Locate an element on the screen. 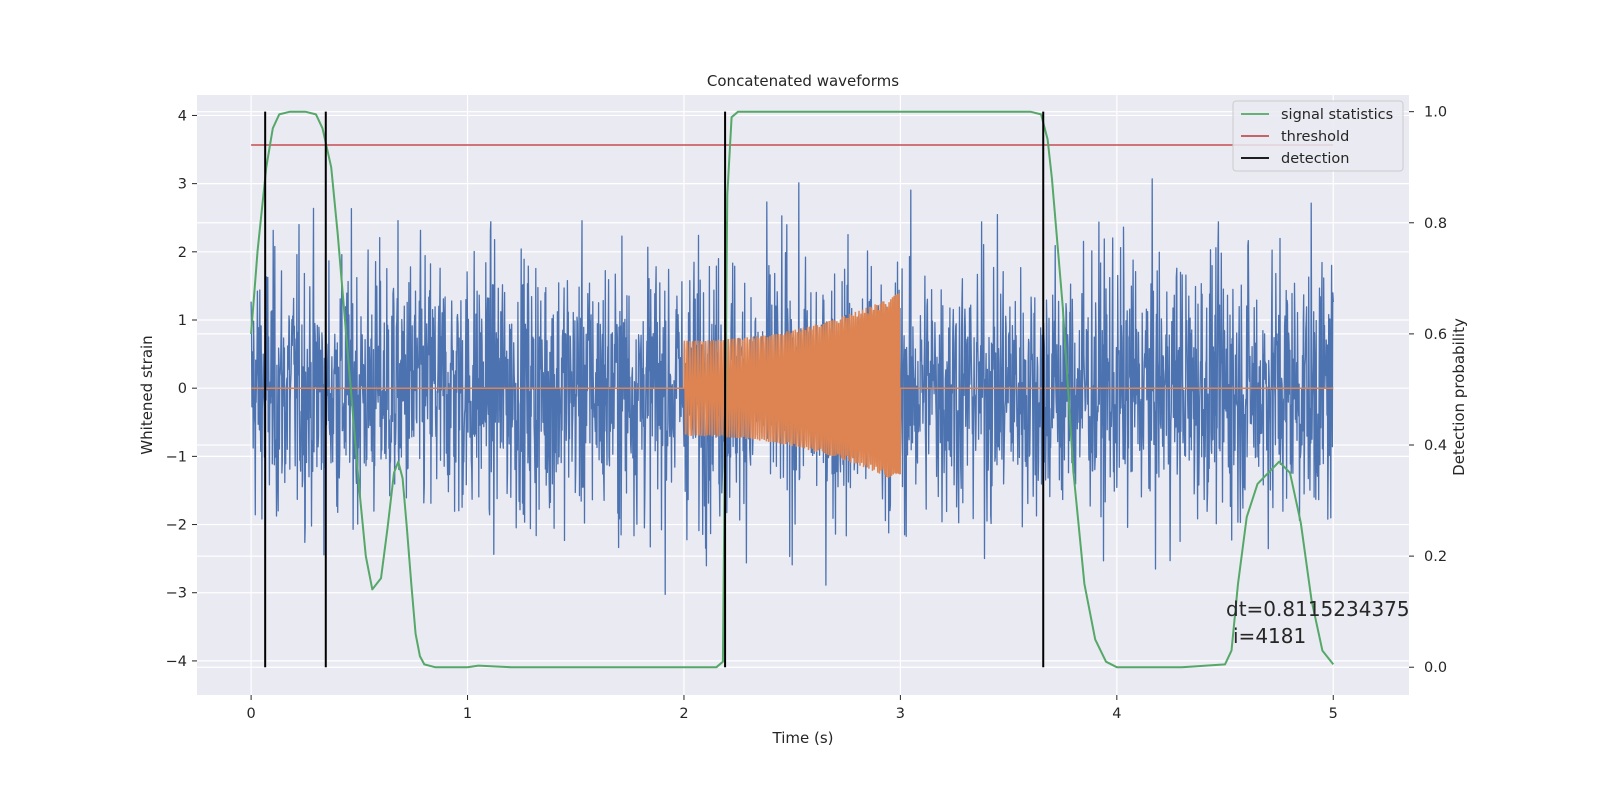  y2-tick-label: 0.4 is located at coordinates (1435, 446).